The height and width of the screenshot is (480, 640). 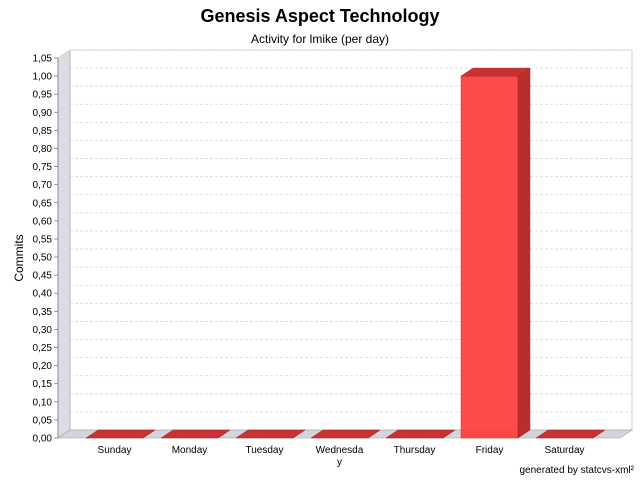 I want to click on y-tick-label: 0,35, so click(x=43, y=312).